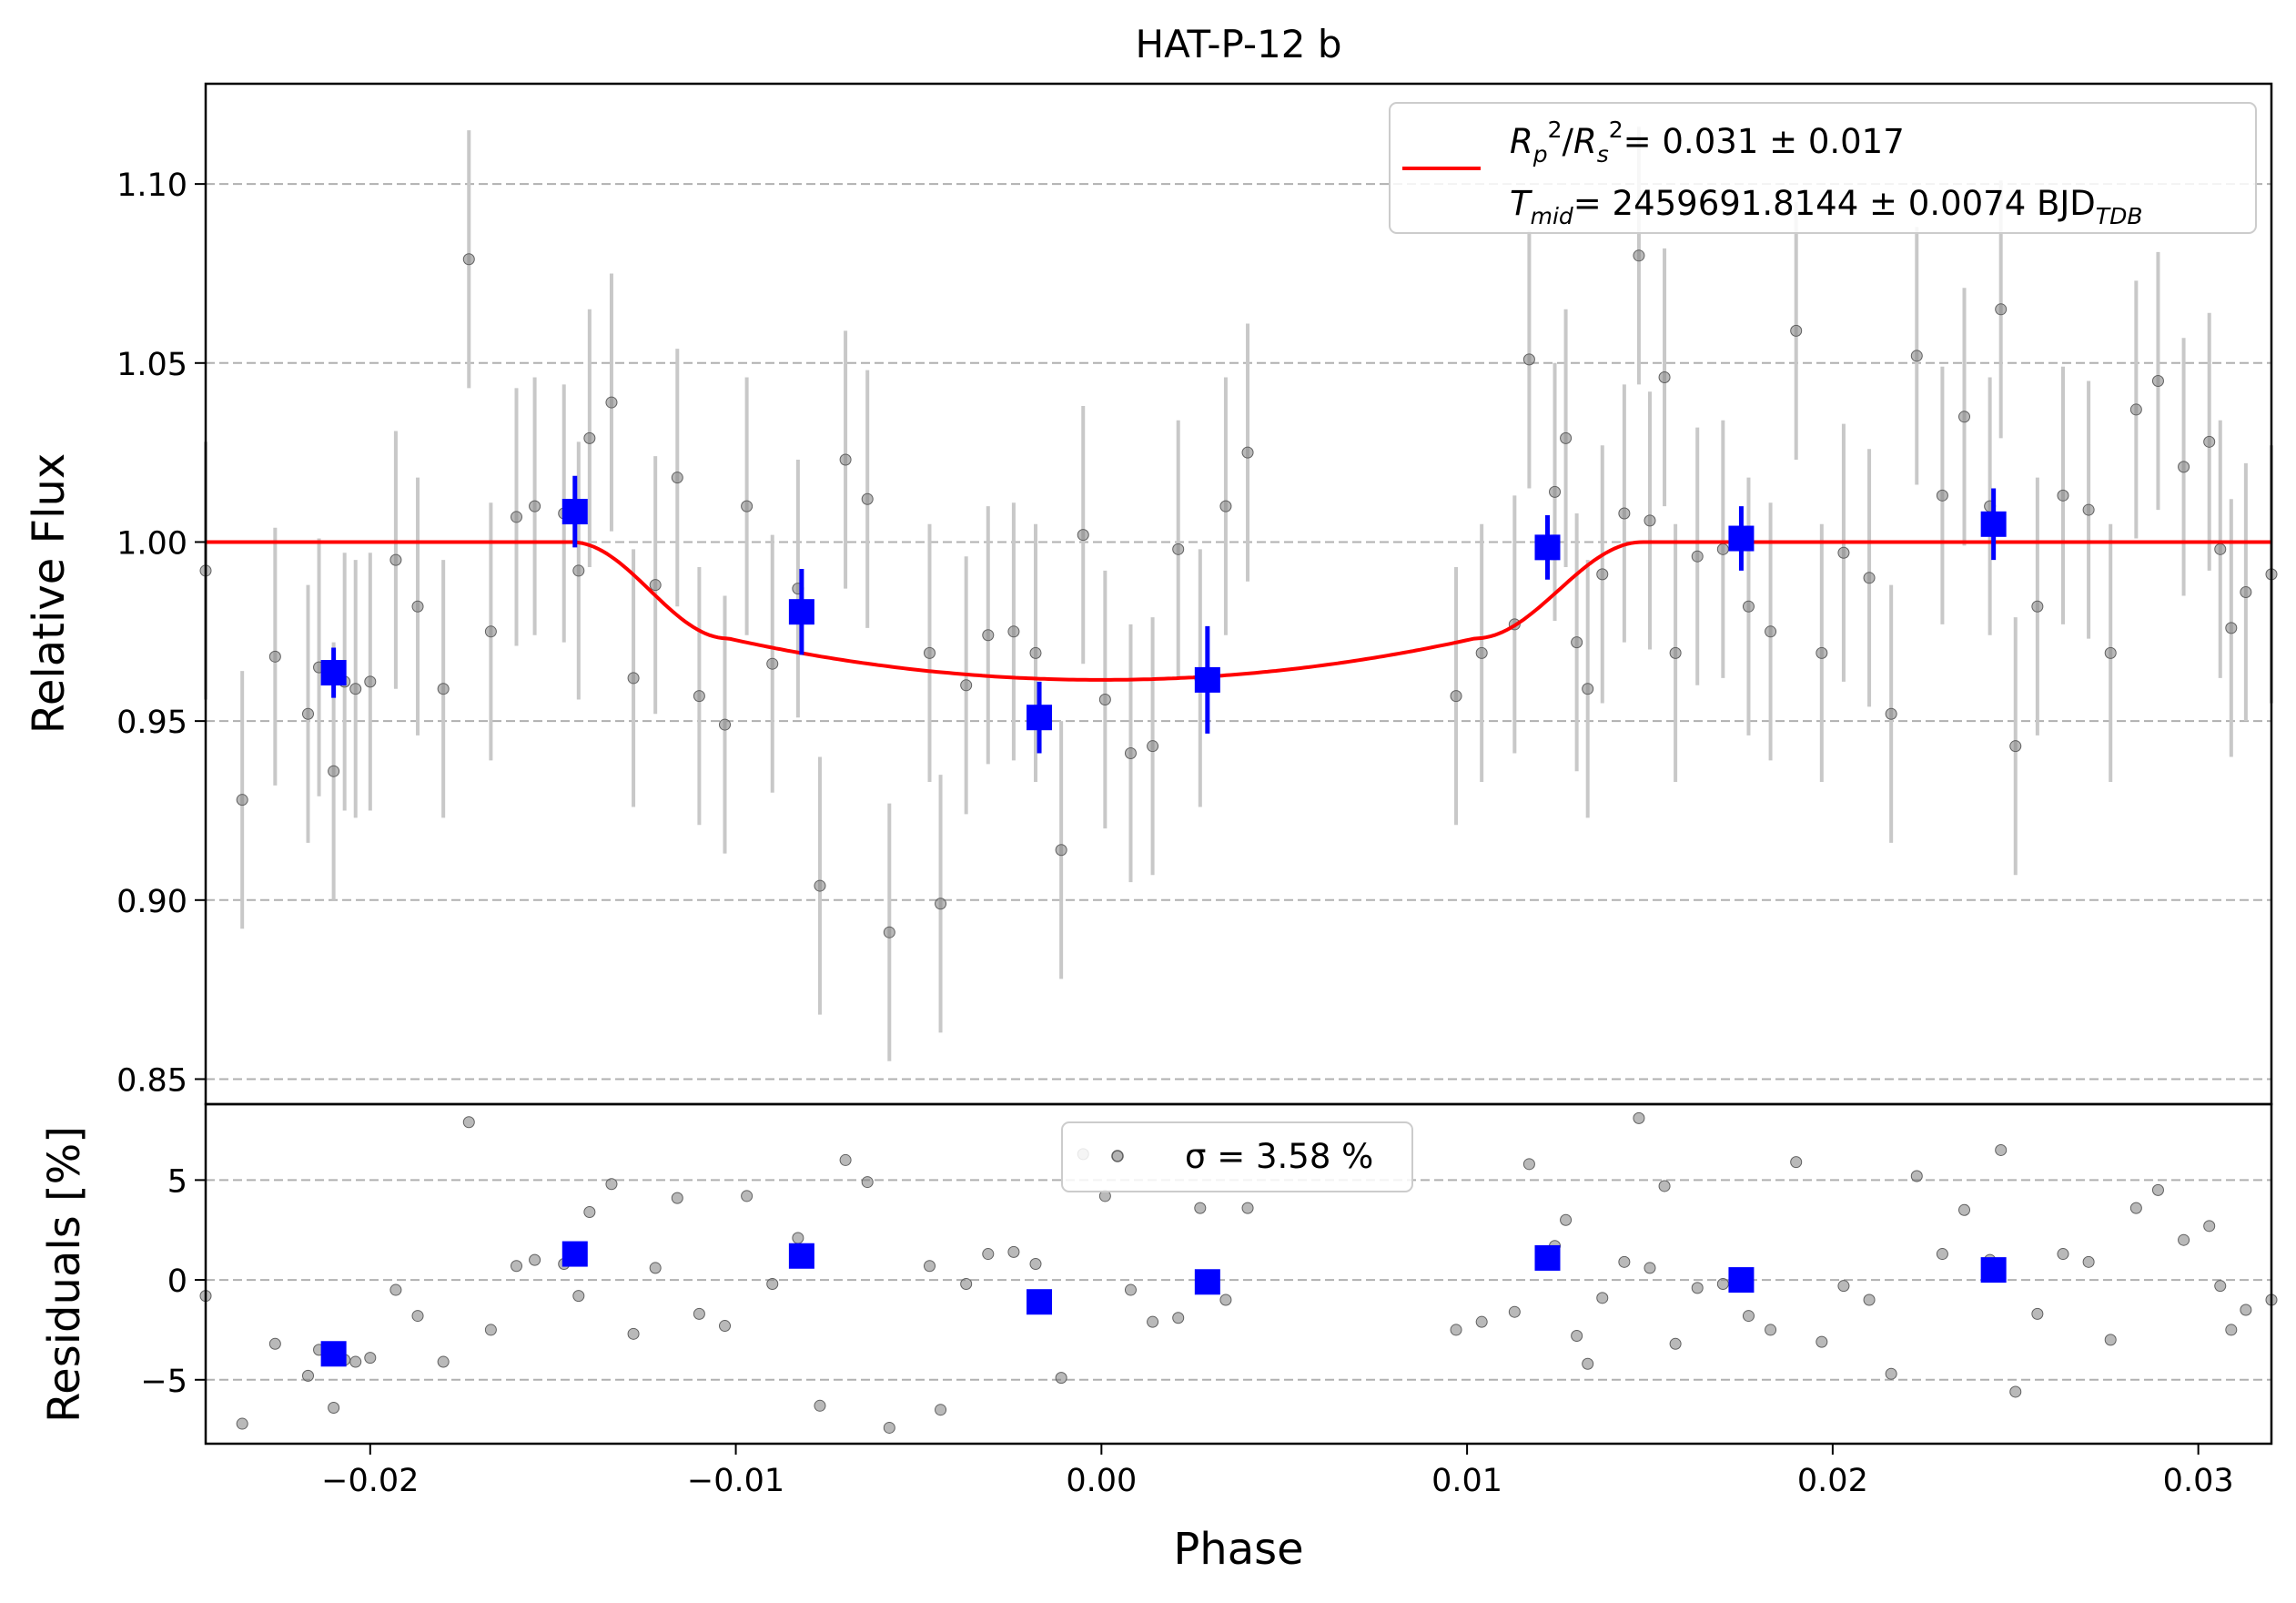 This screenshot has height=1603, width=2296. I want to click on x-tick-label: 0.02, so click(1833, 1481).